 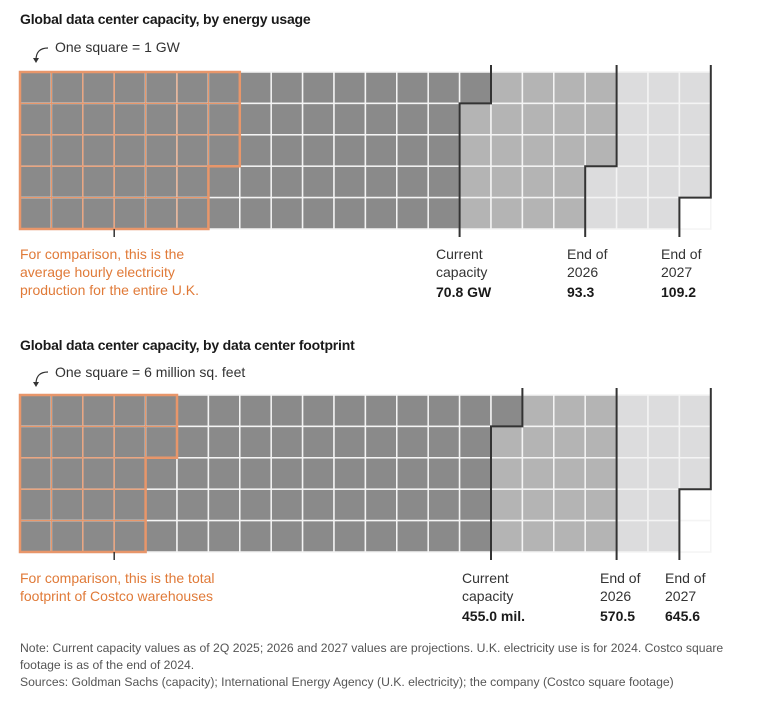 I want to click on chart-2-unit-note: One square = 6 million sq. feet, so click(x=150, y=372).